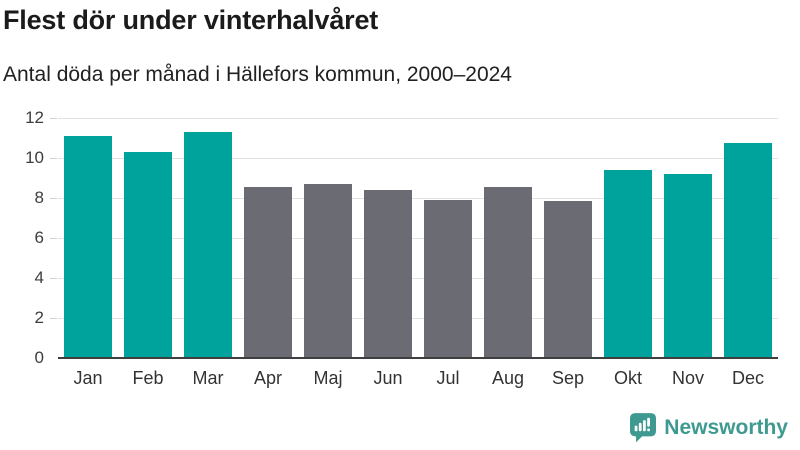  What do you see at coordinates (88, 247) in the screenshot?
I see `bar-jan` at bounding box center [88, 247].